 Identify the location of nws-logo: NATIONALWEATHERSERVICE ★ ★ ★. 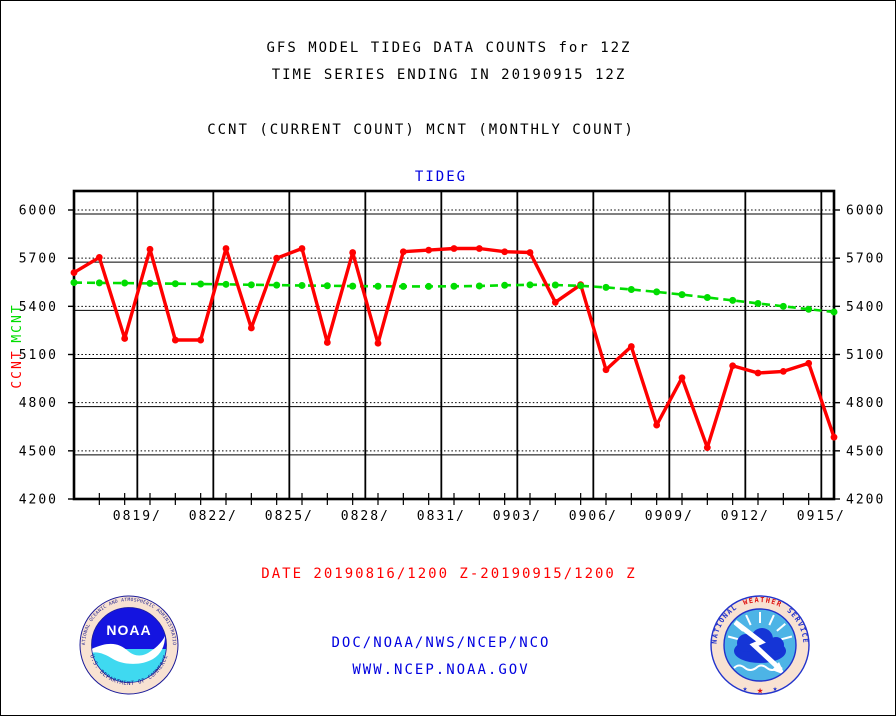
(760, 646).